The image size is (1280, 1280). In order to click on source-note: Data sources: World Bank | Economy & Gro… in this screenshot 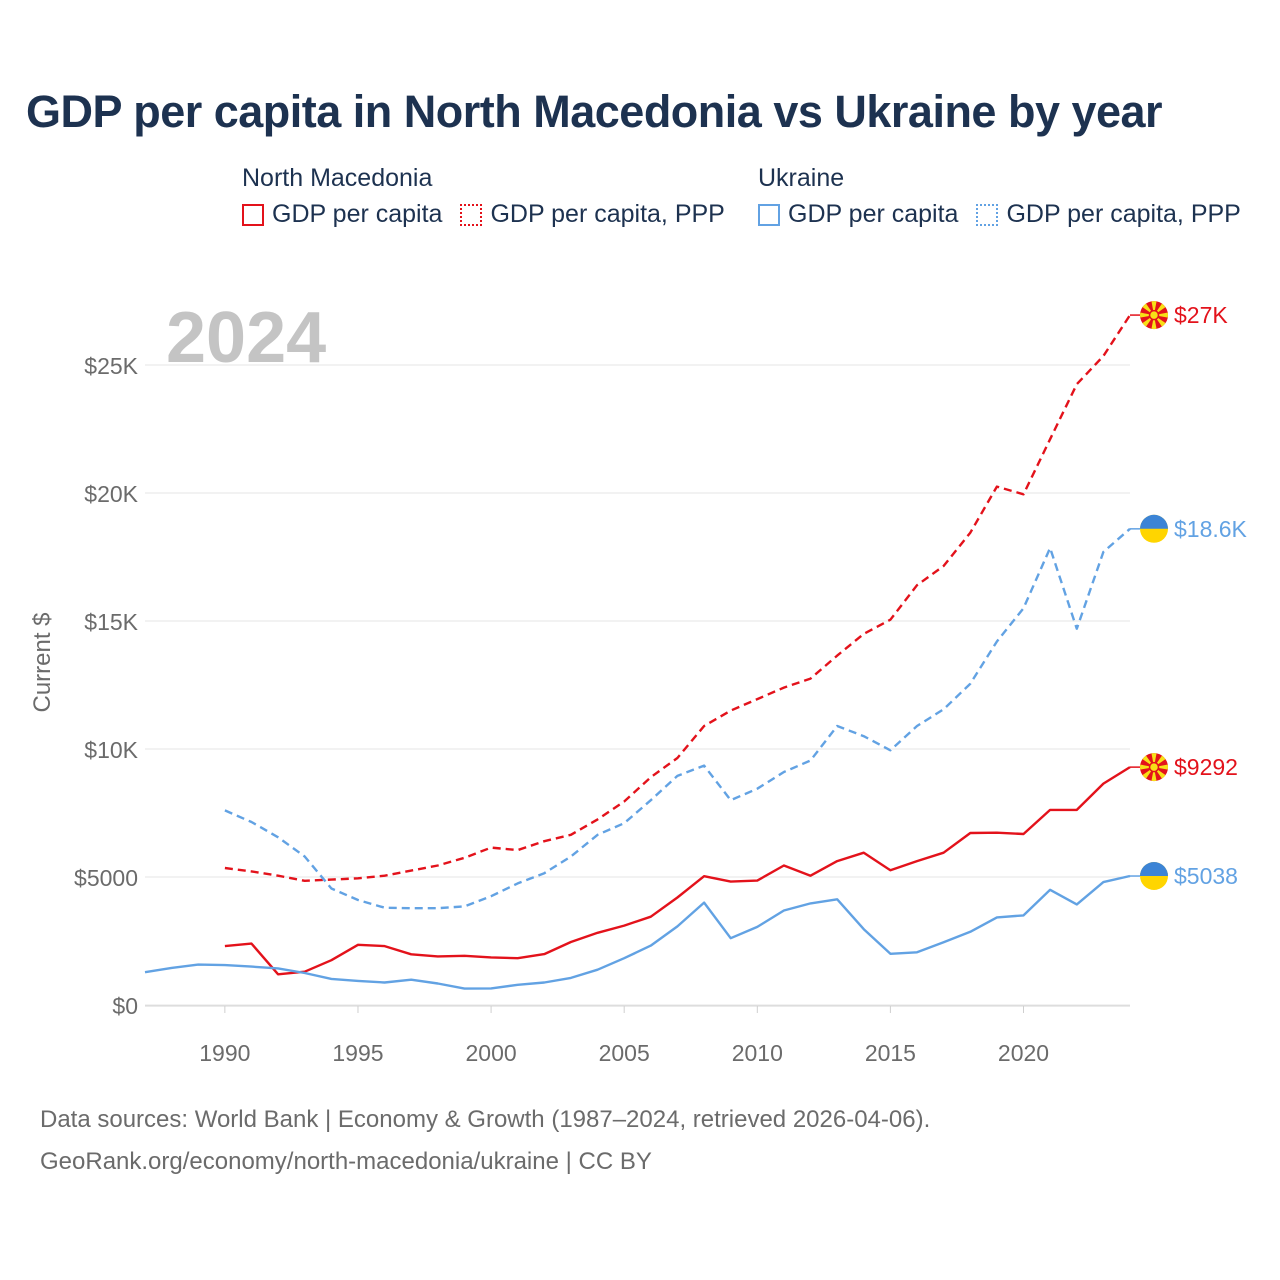, I will do `click(485, 1119)`.